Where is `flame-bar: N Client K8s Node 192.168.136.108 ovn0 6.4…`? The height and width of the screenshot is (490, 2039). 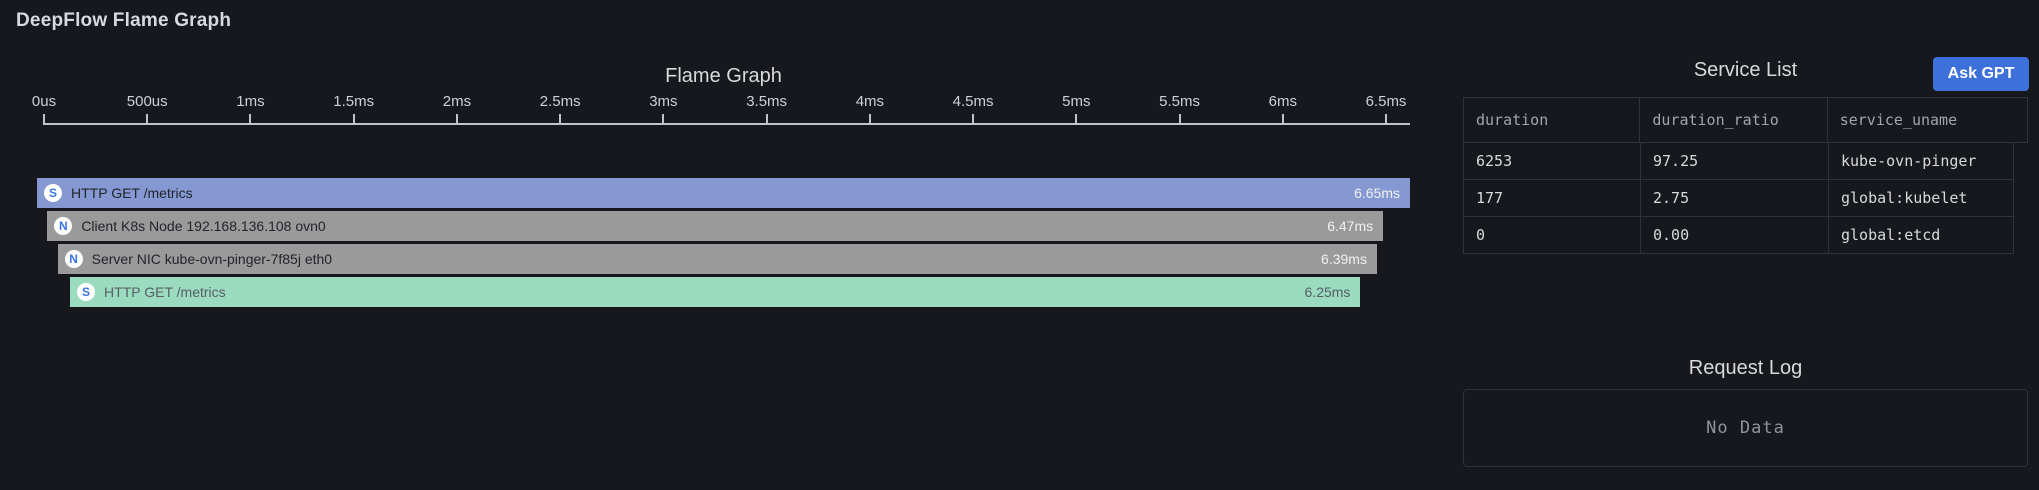
flame-bar: N Client K8s Node 192.168.136.108 ovn0 6.4… is located at coordinates (715, 226).